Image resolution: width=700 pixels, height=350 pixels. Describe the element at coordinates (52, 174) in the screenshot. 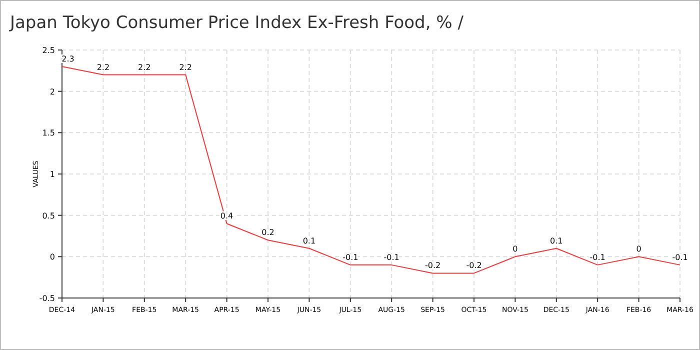

I see `y-tick-label: 1` at that location.